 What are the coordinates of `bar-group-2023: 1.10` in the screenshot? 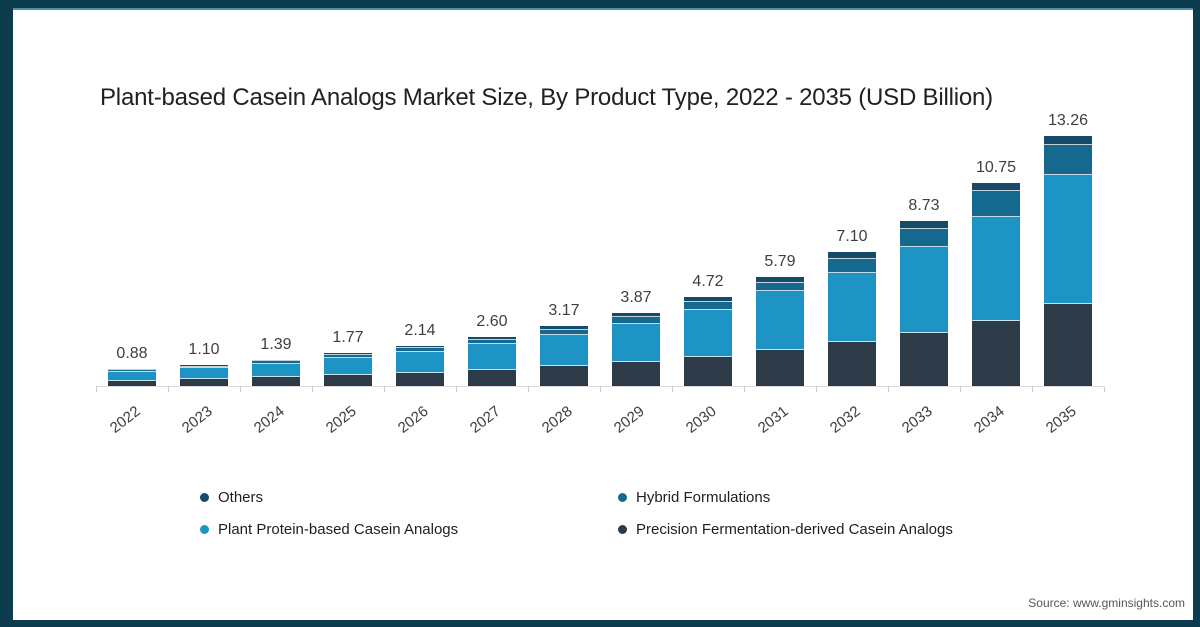 It's located at (204, 253).